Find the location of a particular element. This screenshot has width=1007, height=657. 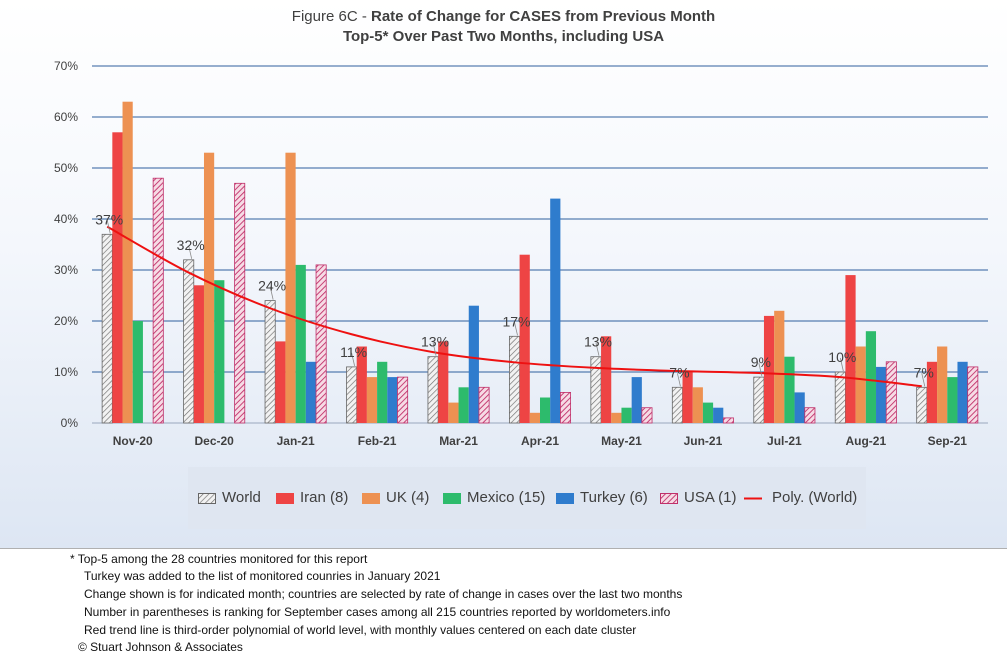

y-tick-label: 30% is located at coordinates (66, 270).